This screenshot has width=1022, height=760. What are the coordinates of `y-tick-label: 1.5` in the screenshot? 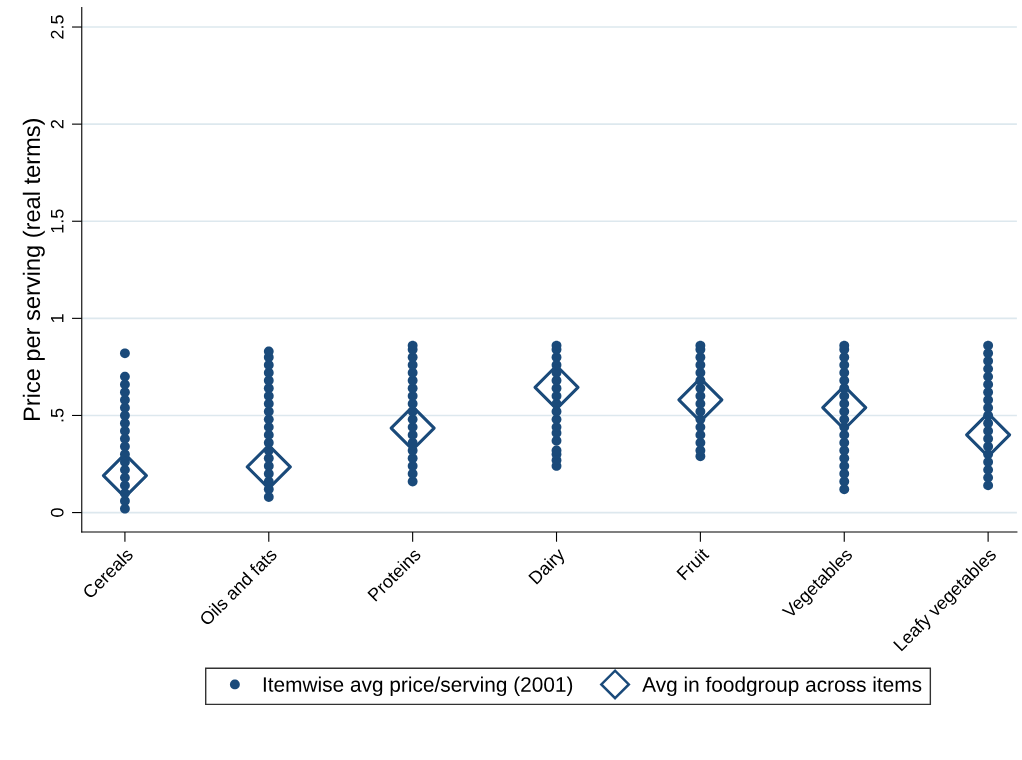 It's located at (57, 221).